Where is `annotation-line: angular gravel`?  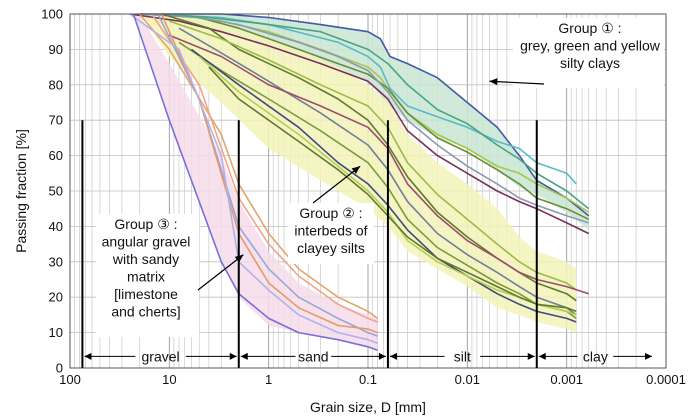 annotation-line: angular gravel is located at coordinates (146, 242).